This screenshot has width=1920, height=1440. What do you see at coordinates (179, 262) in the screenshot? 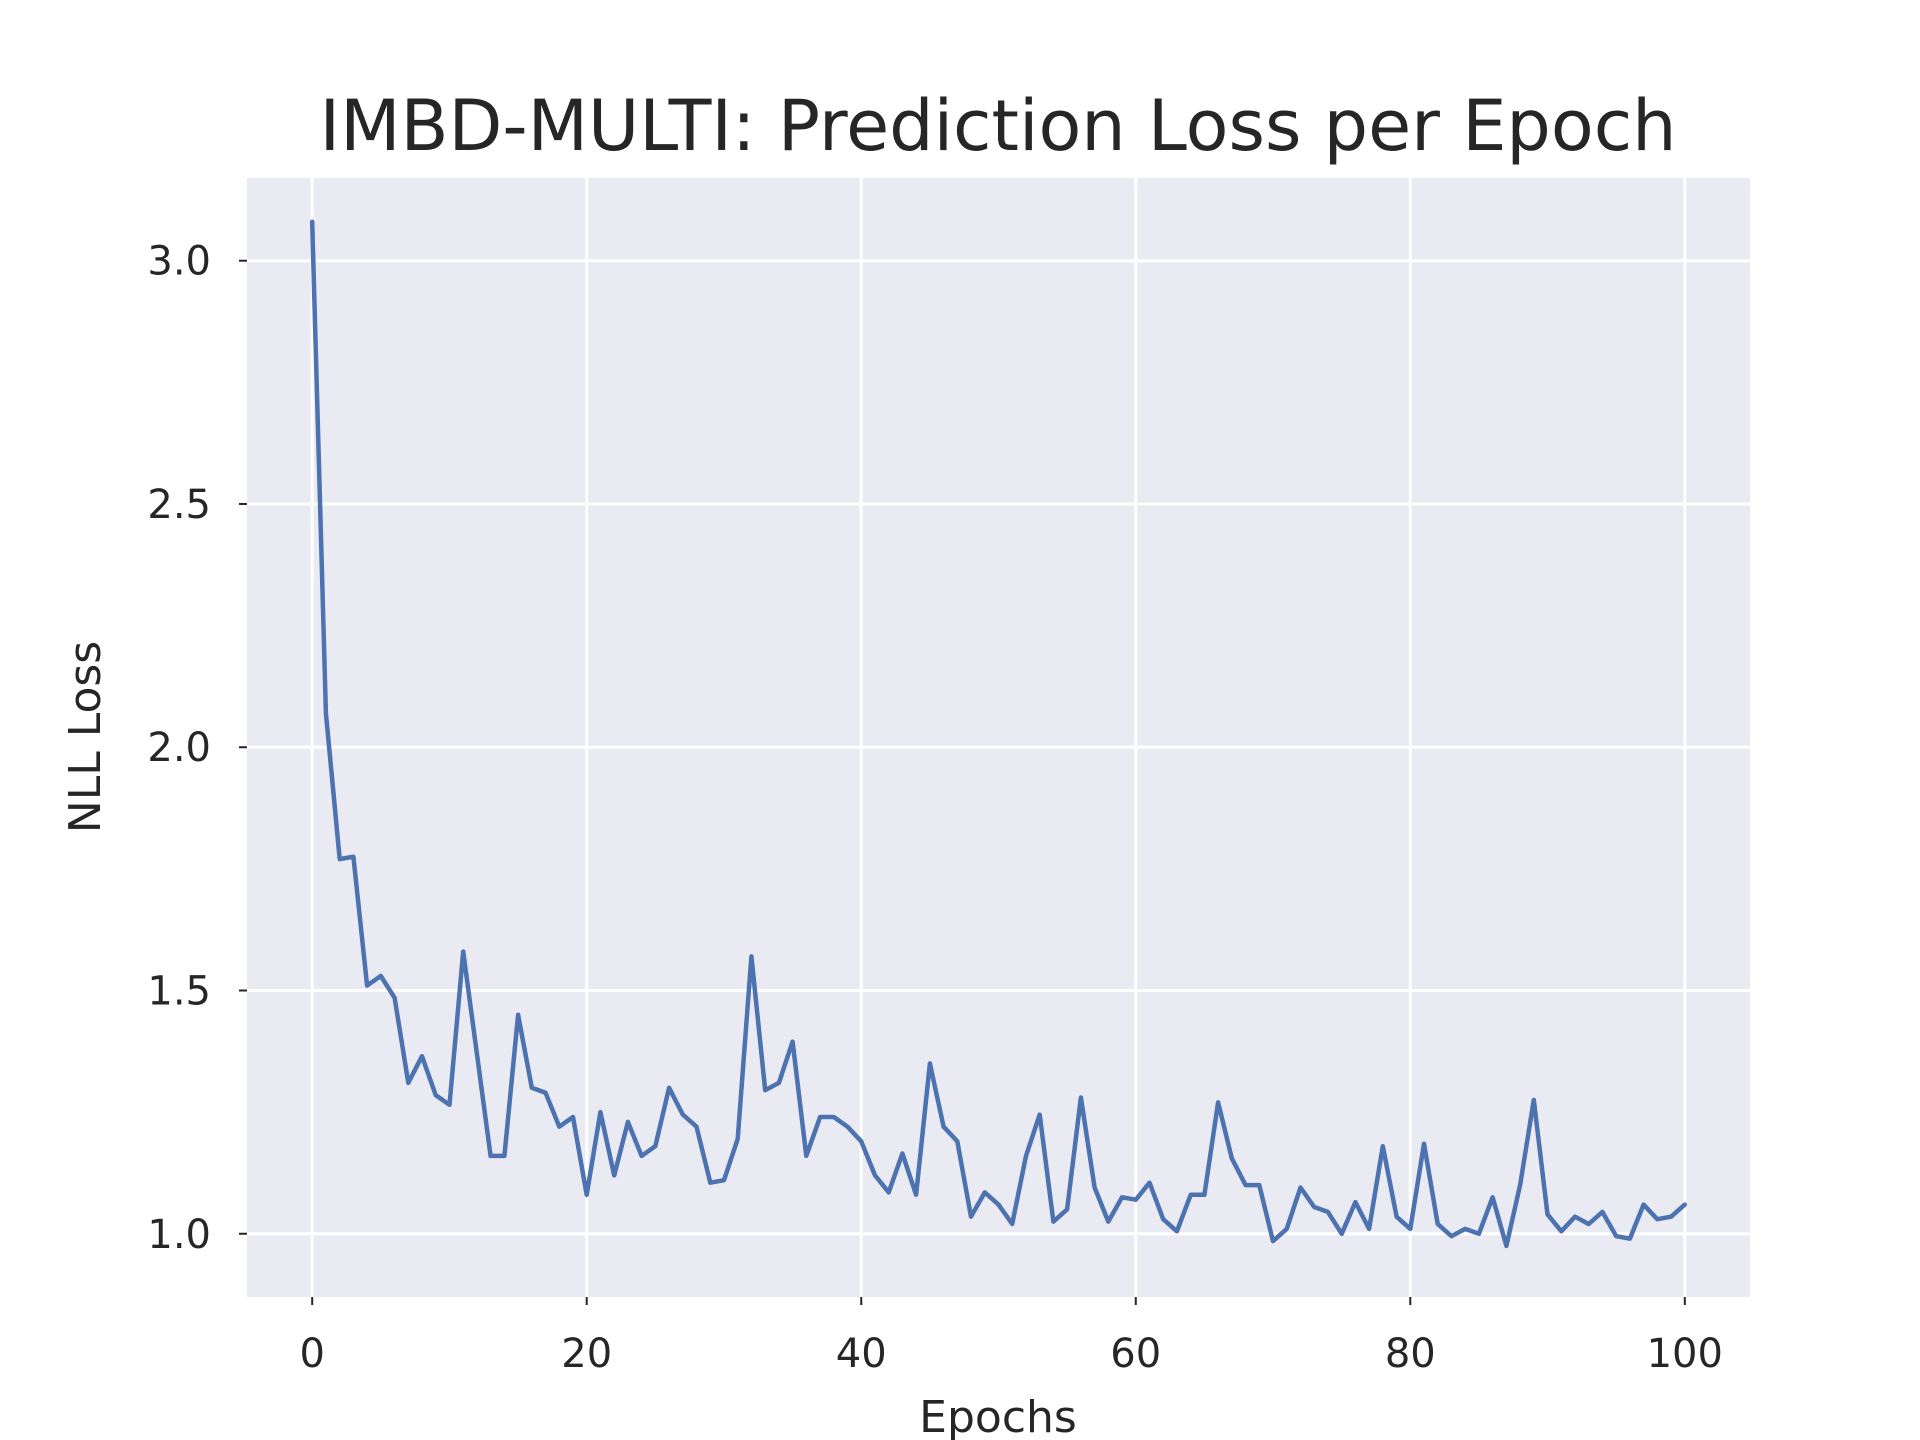
I see `y-tick-label: 3.0` at bounding box center [179, 262].